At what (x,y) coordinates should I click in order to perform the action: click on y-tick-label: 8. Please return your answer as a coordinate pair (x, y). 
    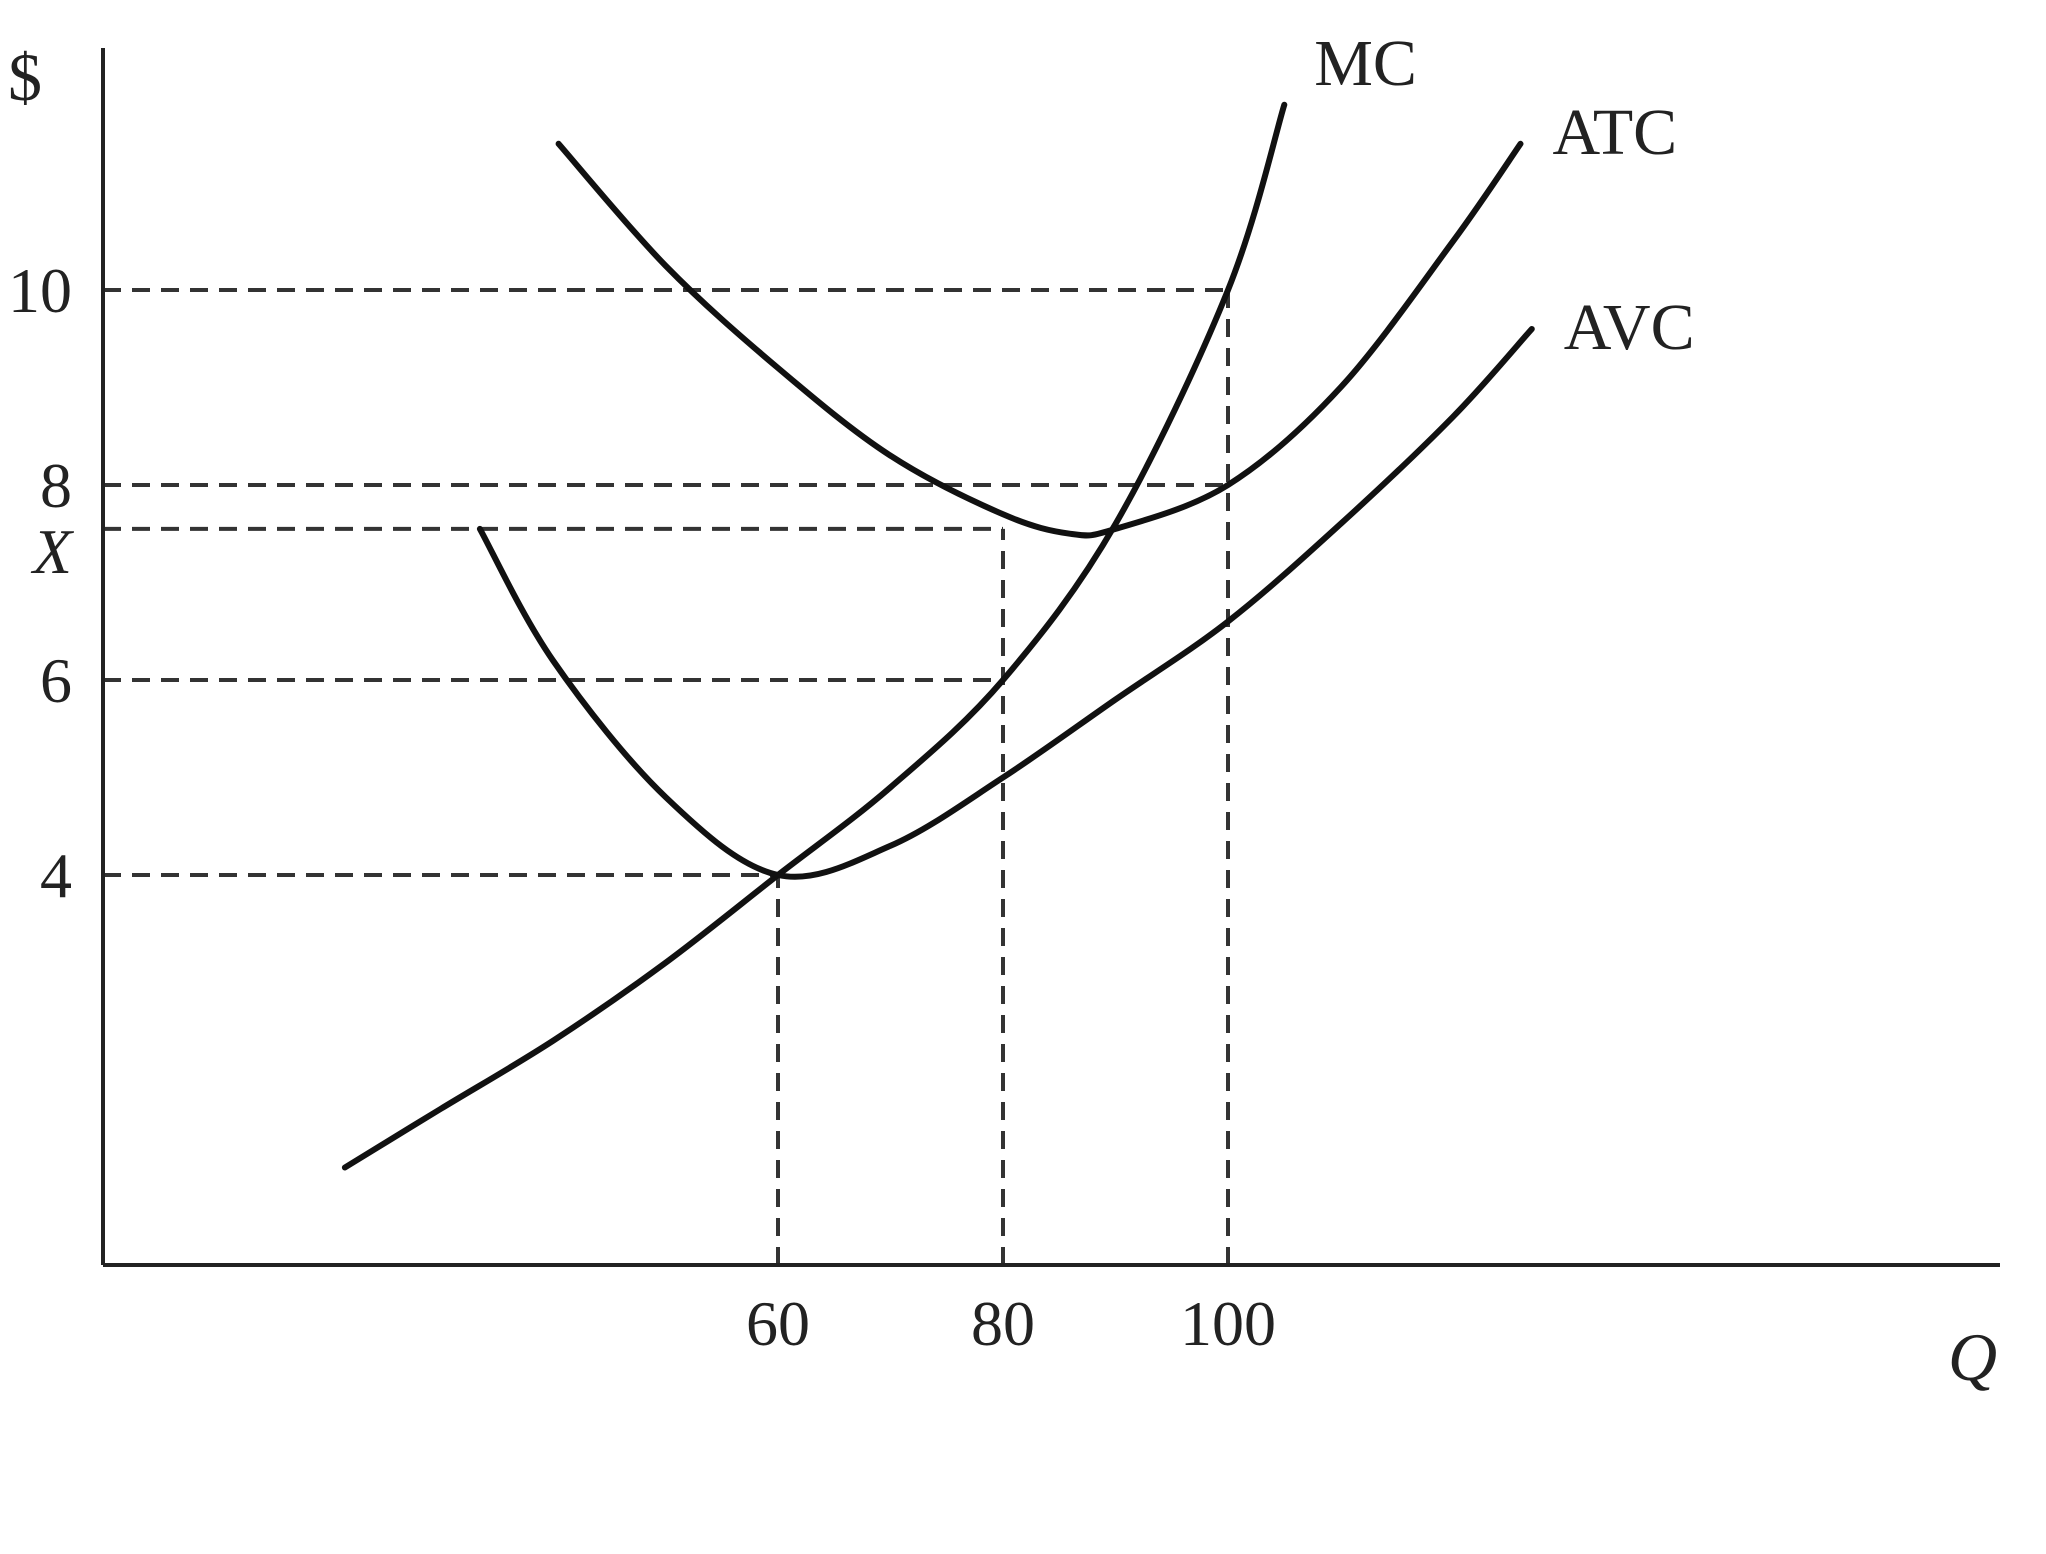
    Looking at the image, I should click on (56, 485).